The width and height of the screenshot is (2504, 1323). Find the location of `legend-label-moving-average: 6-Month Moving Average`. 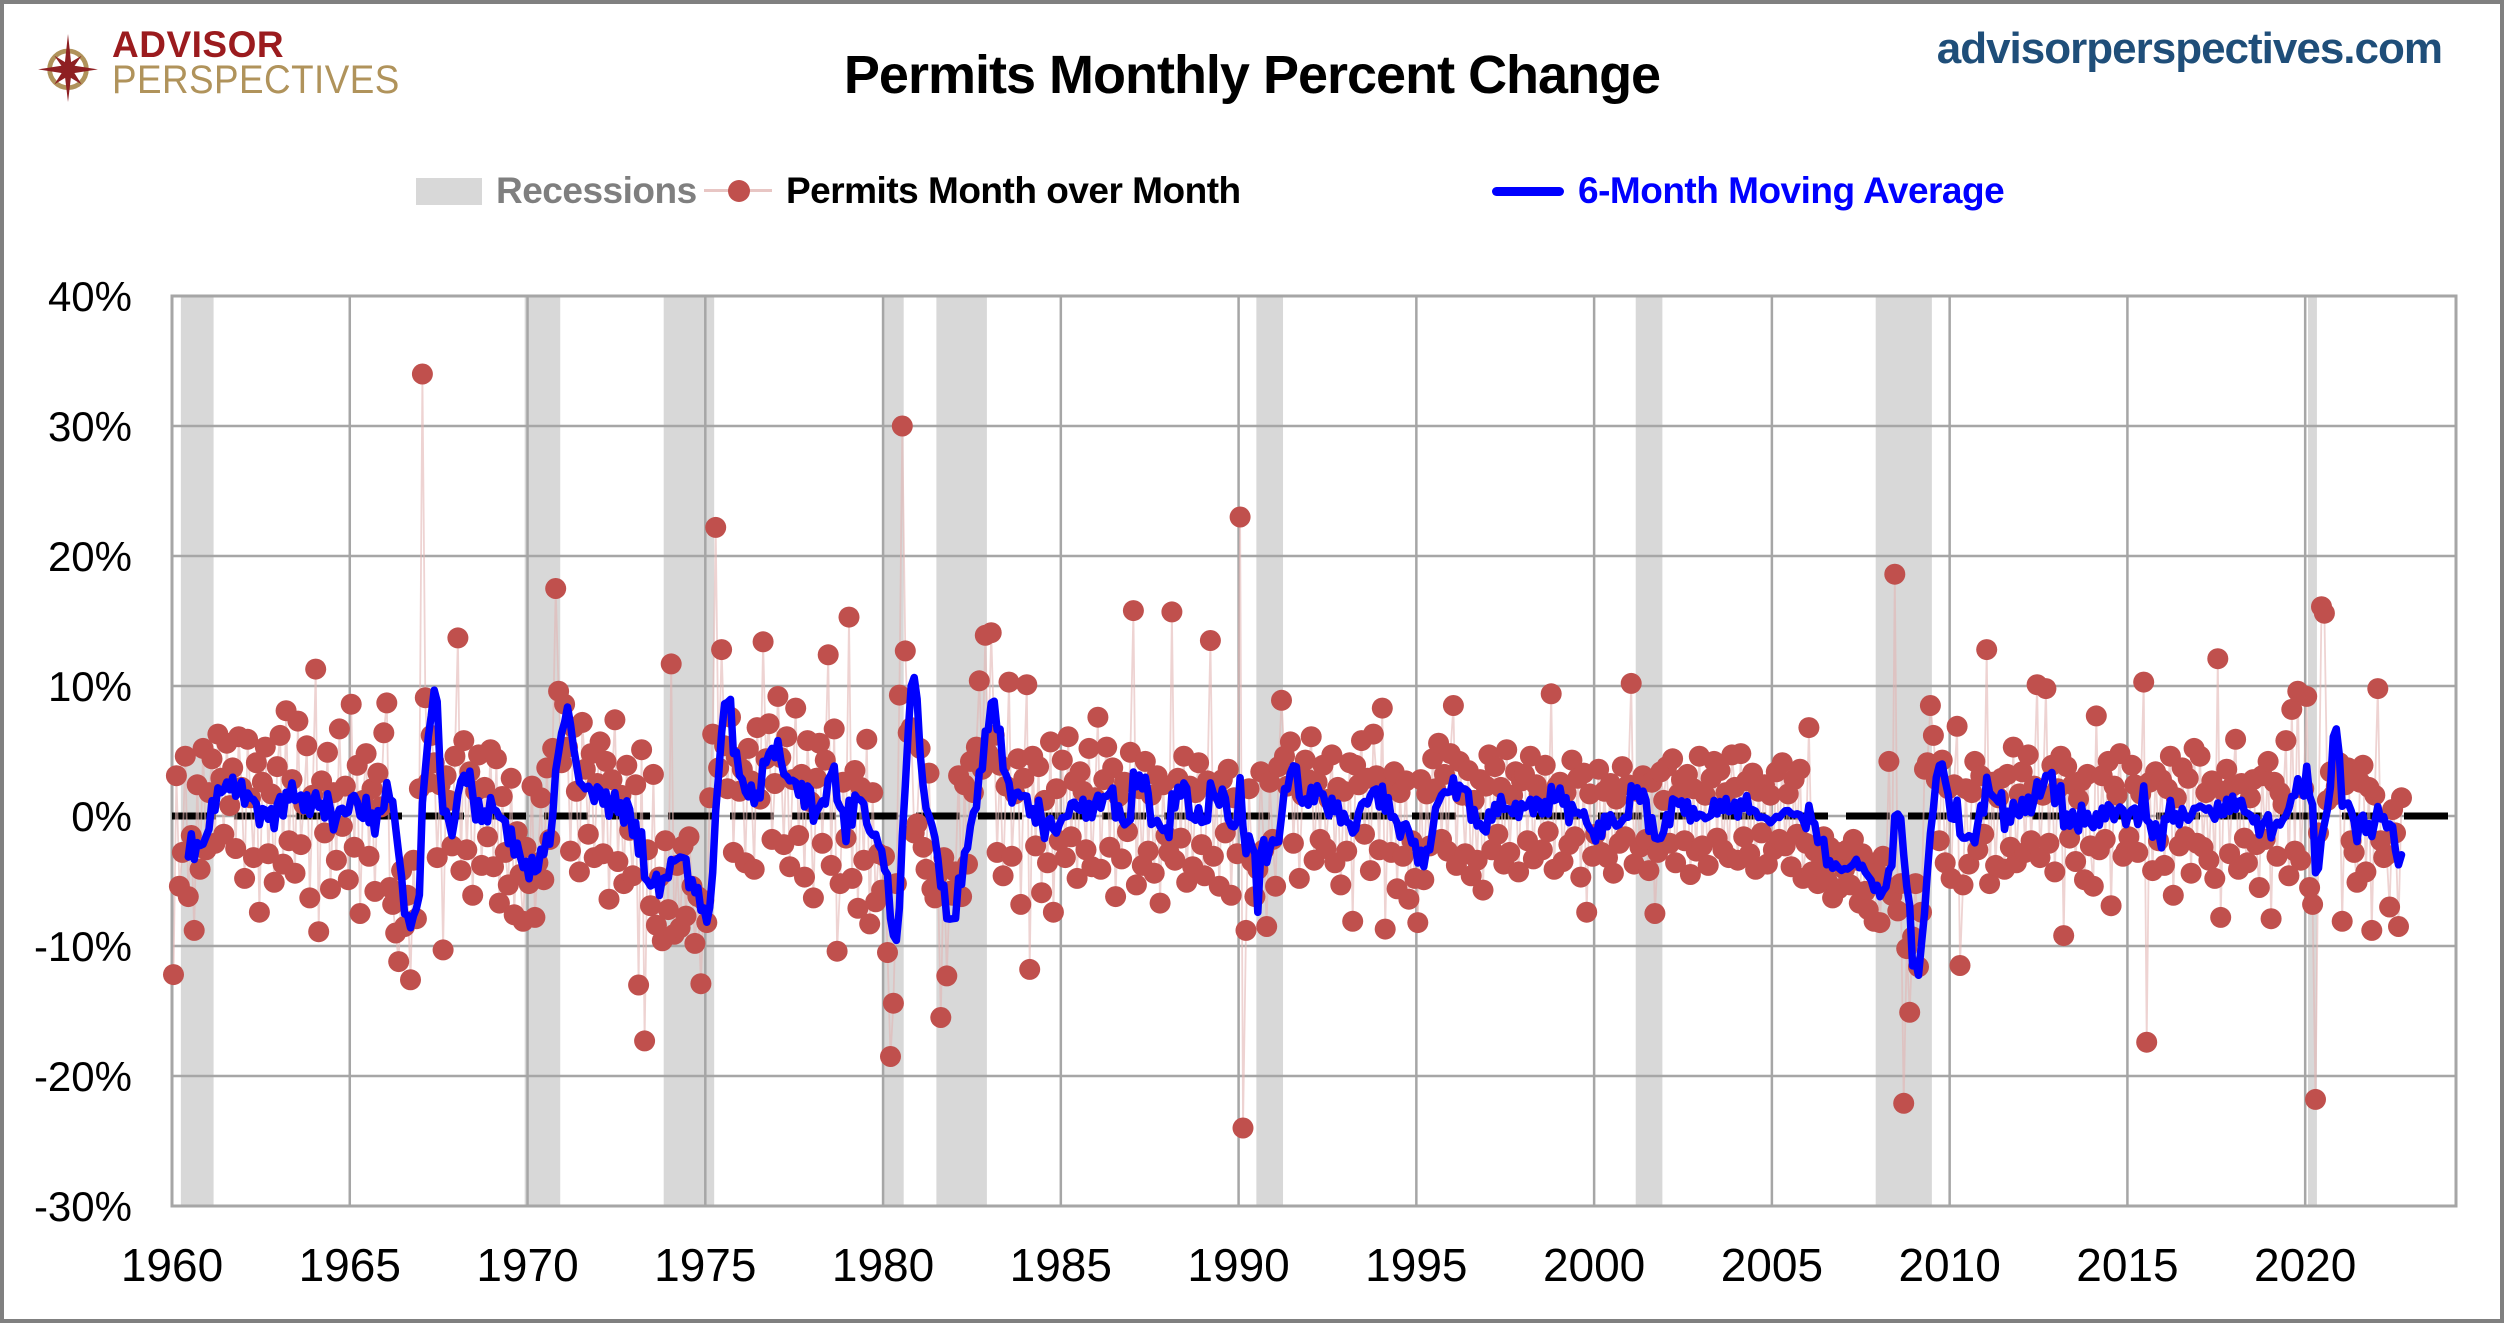

legend-label-moving-average: 6-Month Moving Average is located at coordinates (1791, 190).